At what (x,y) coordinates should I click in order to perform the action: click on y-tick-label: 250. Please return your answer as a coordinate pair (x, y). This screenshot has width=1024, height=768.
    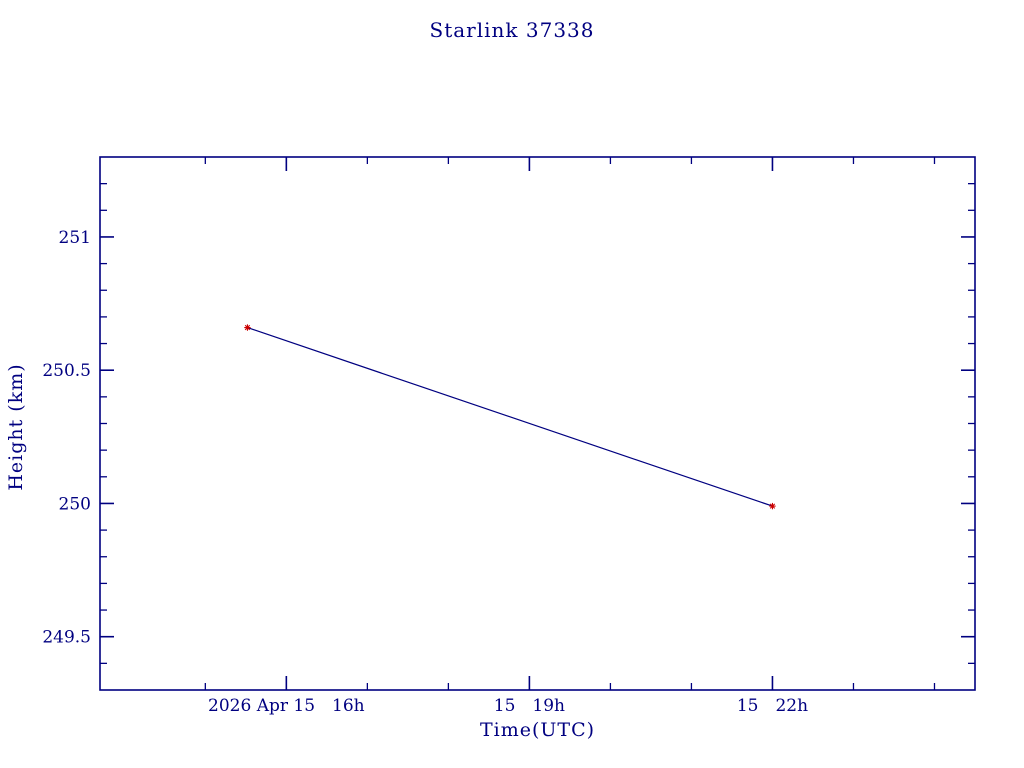
    Looking at the image, I should click on (75, 504).